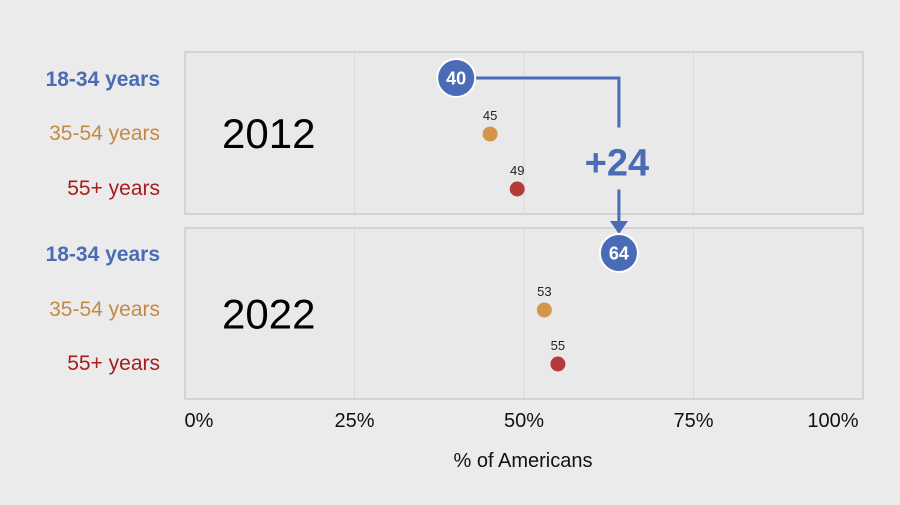 The height and width of the screenshot is (505, 900). I want to click on row-label-2012-2: 35-54 years, so click(104, 133).